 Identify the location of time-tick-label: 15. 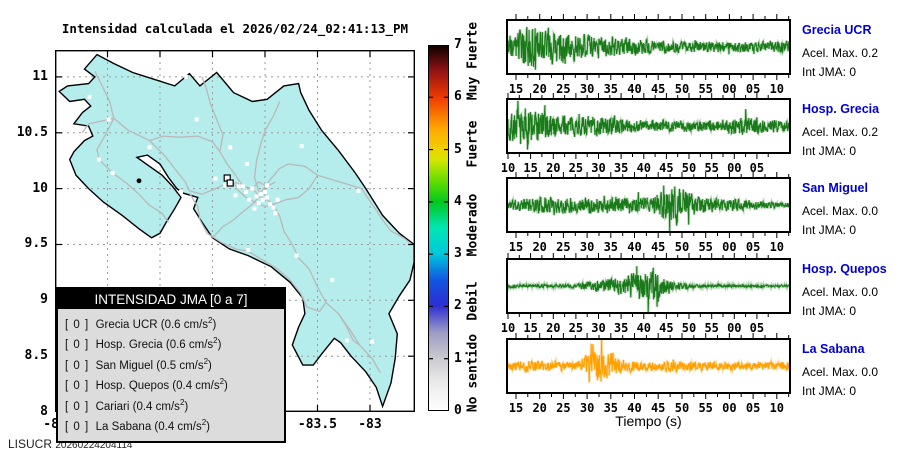
(530, 168).